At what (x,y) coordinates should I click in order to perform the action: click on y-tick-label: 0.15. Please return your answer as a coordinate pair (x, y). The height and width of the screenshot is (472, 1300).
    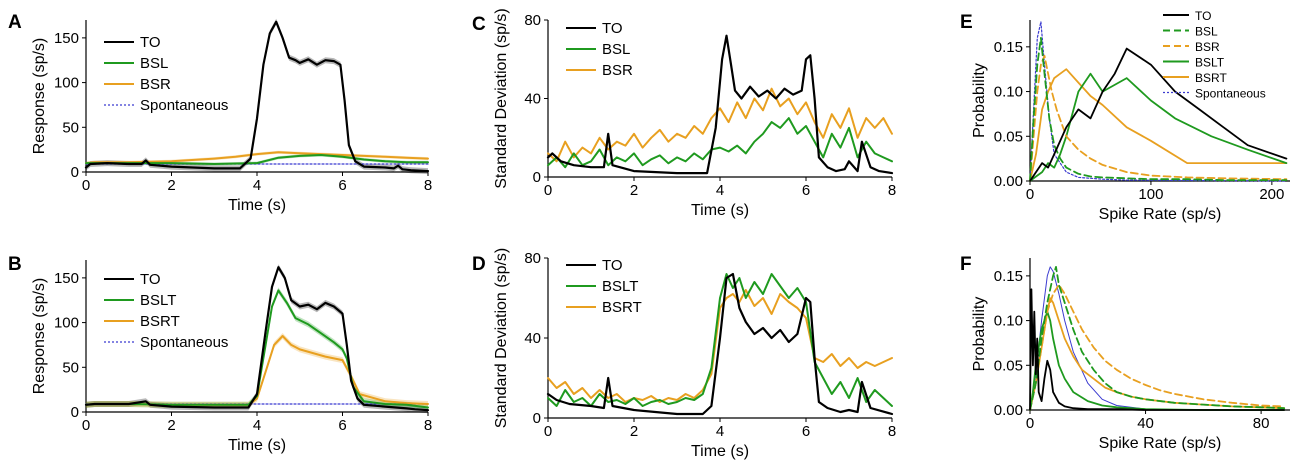
    Looking at the image, I should click on (1008, 276).